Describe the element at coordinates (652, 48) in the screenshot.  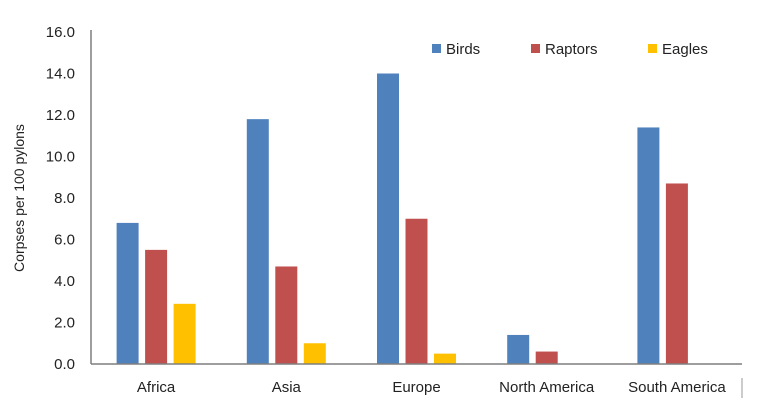
I see `legend-swatch-eagles` at that location.